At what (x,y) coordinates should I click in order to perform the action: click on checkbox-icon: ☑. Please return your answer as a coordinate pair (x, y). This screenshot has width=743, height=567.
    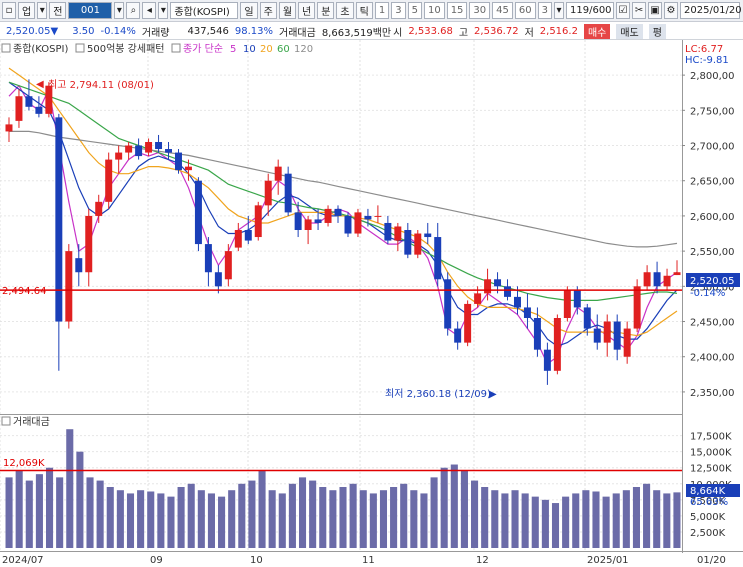
    Looking at the image, I should click on (623, 10).